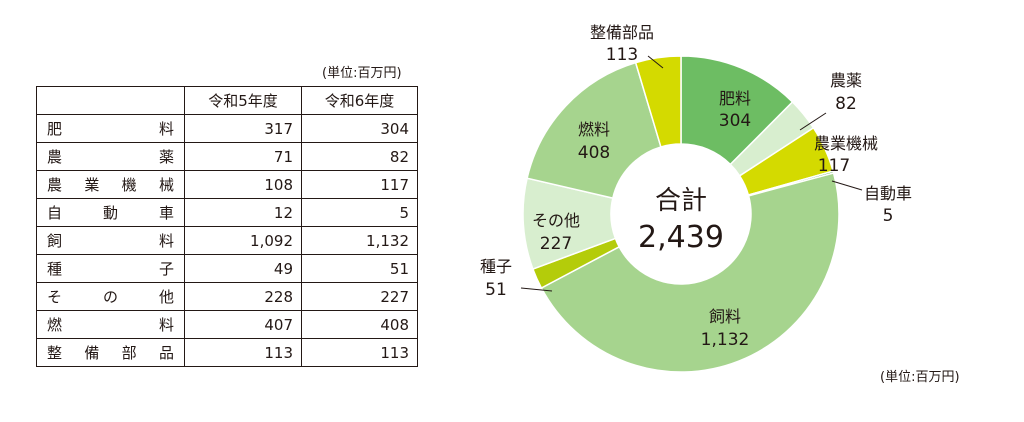 Image resolution: width=1024 pixels, height=422 pixels. What do you see at coordinates (55, 269) in the screenshot?
I see `row-name-char: 種` at bounding box center [55, 269].